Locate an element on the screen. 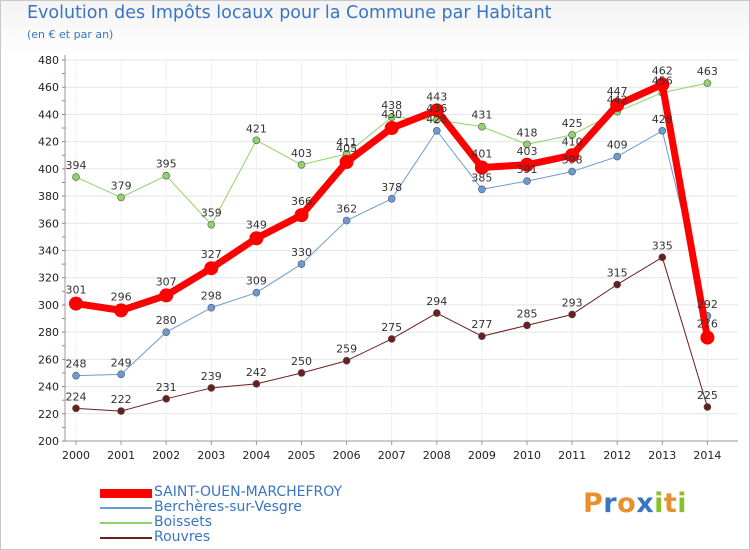 The image size is (750, 550). legend-item: Berchères-sur-Vesgre is located at coordinates (250, 507).